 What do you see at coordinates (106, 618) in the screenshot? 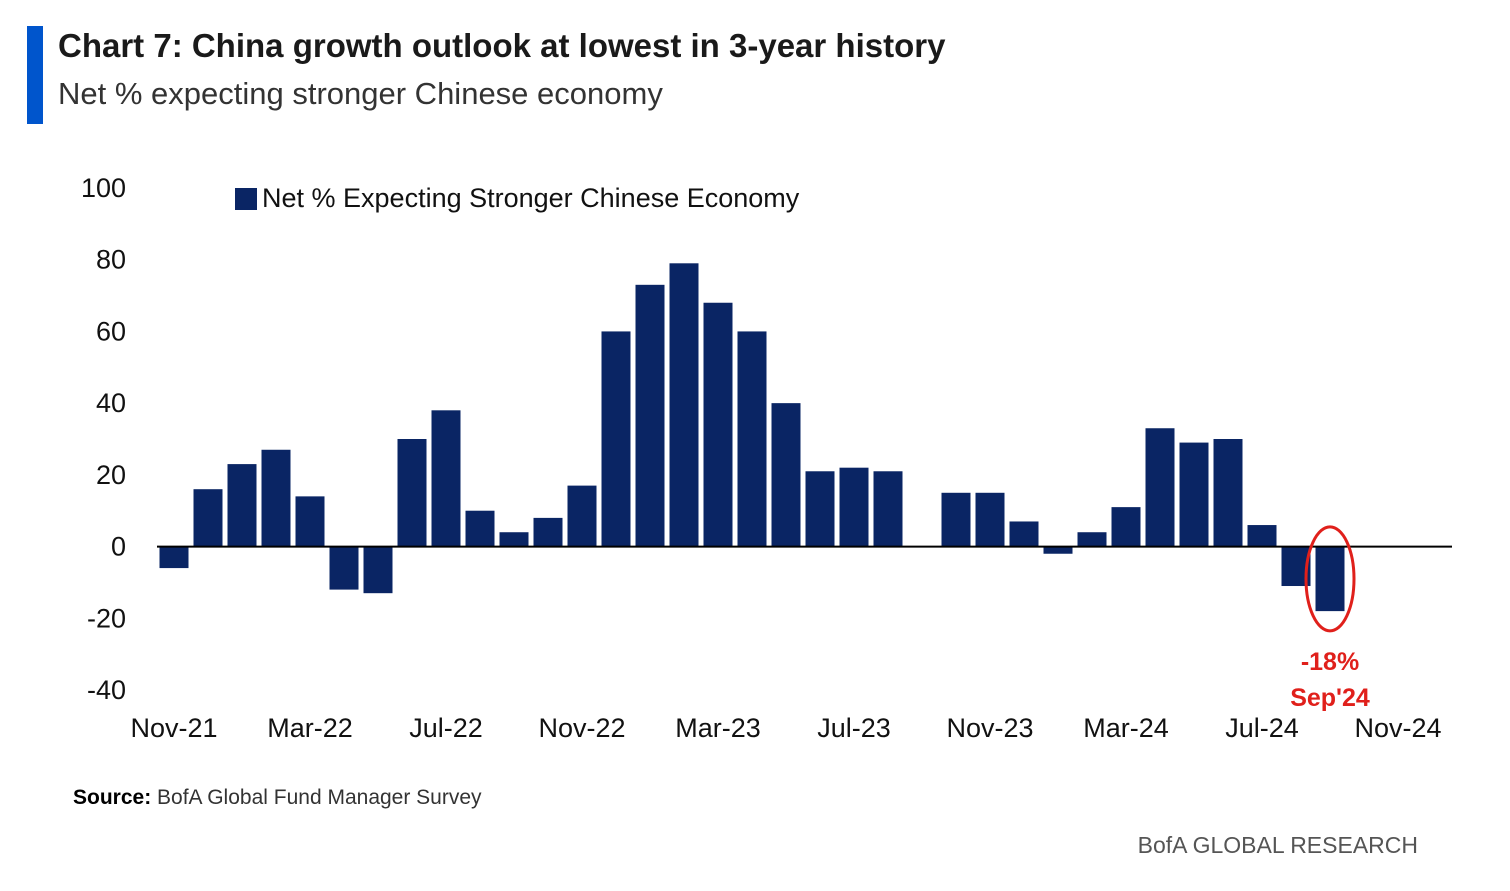
I see `y-tick-label: -20` at bounding box center [106, 618].